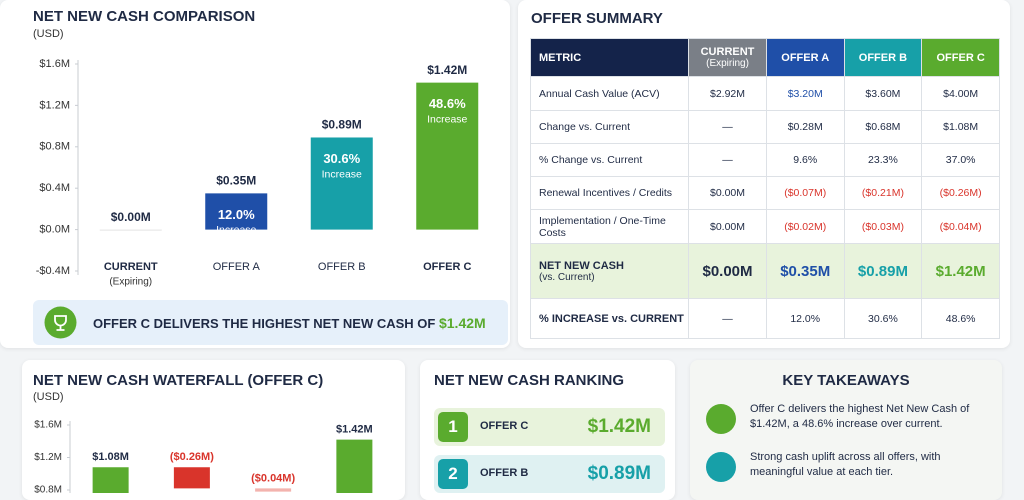 Image resolution: width=1024 pixels, height=500 pixels. I want to click on metric-cell: % Change vs. Current, so click(609, 160).